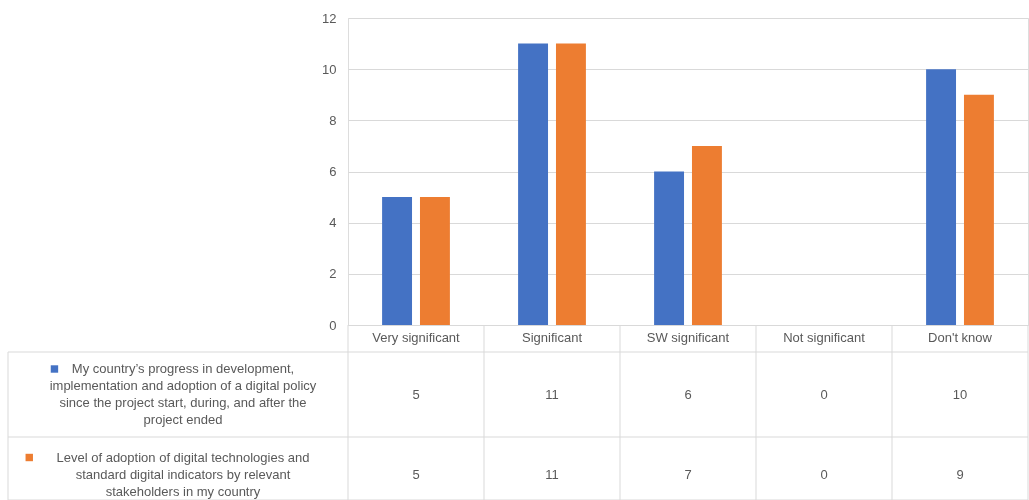  I want to click on y-tick-label: 12, so click(329, 18).